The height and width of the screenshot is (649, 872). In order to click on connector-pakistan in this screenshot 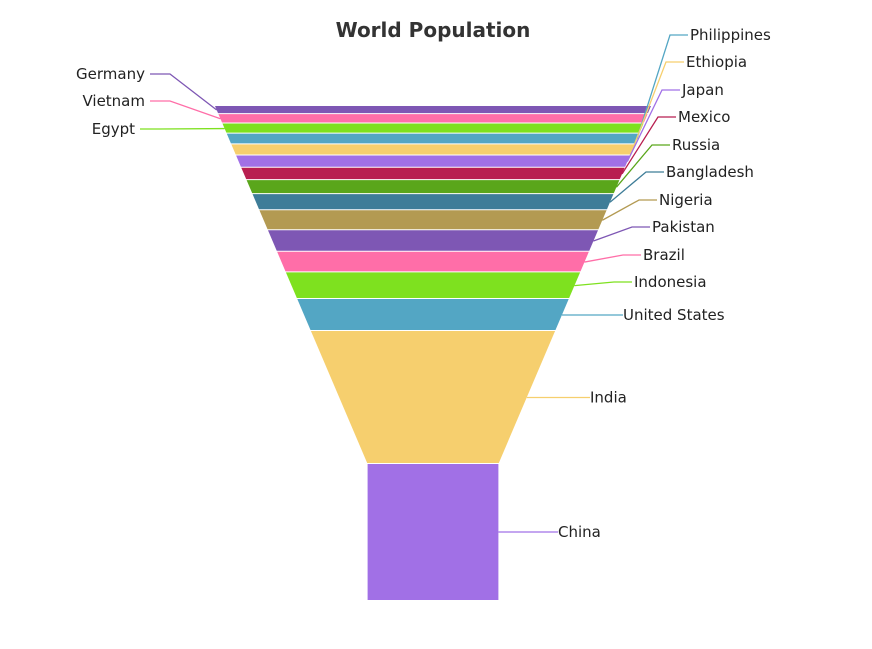, I will do `click(621, 234)`.